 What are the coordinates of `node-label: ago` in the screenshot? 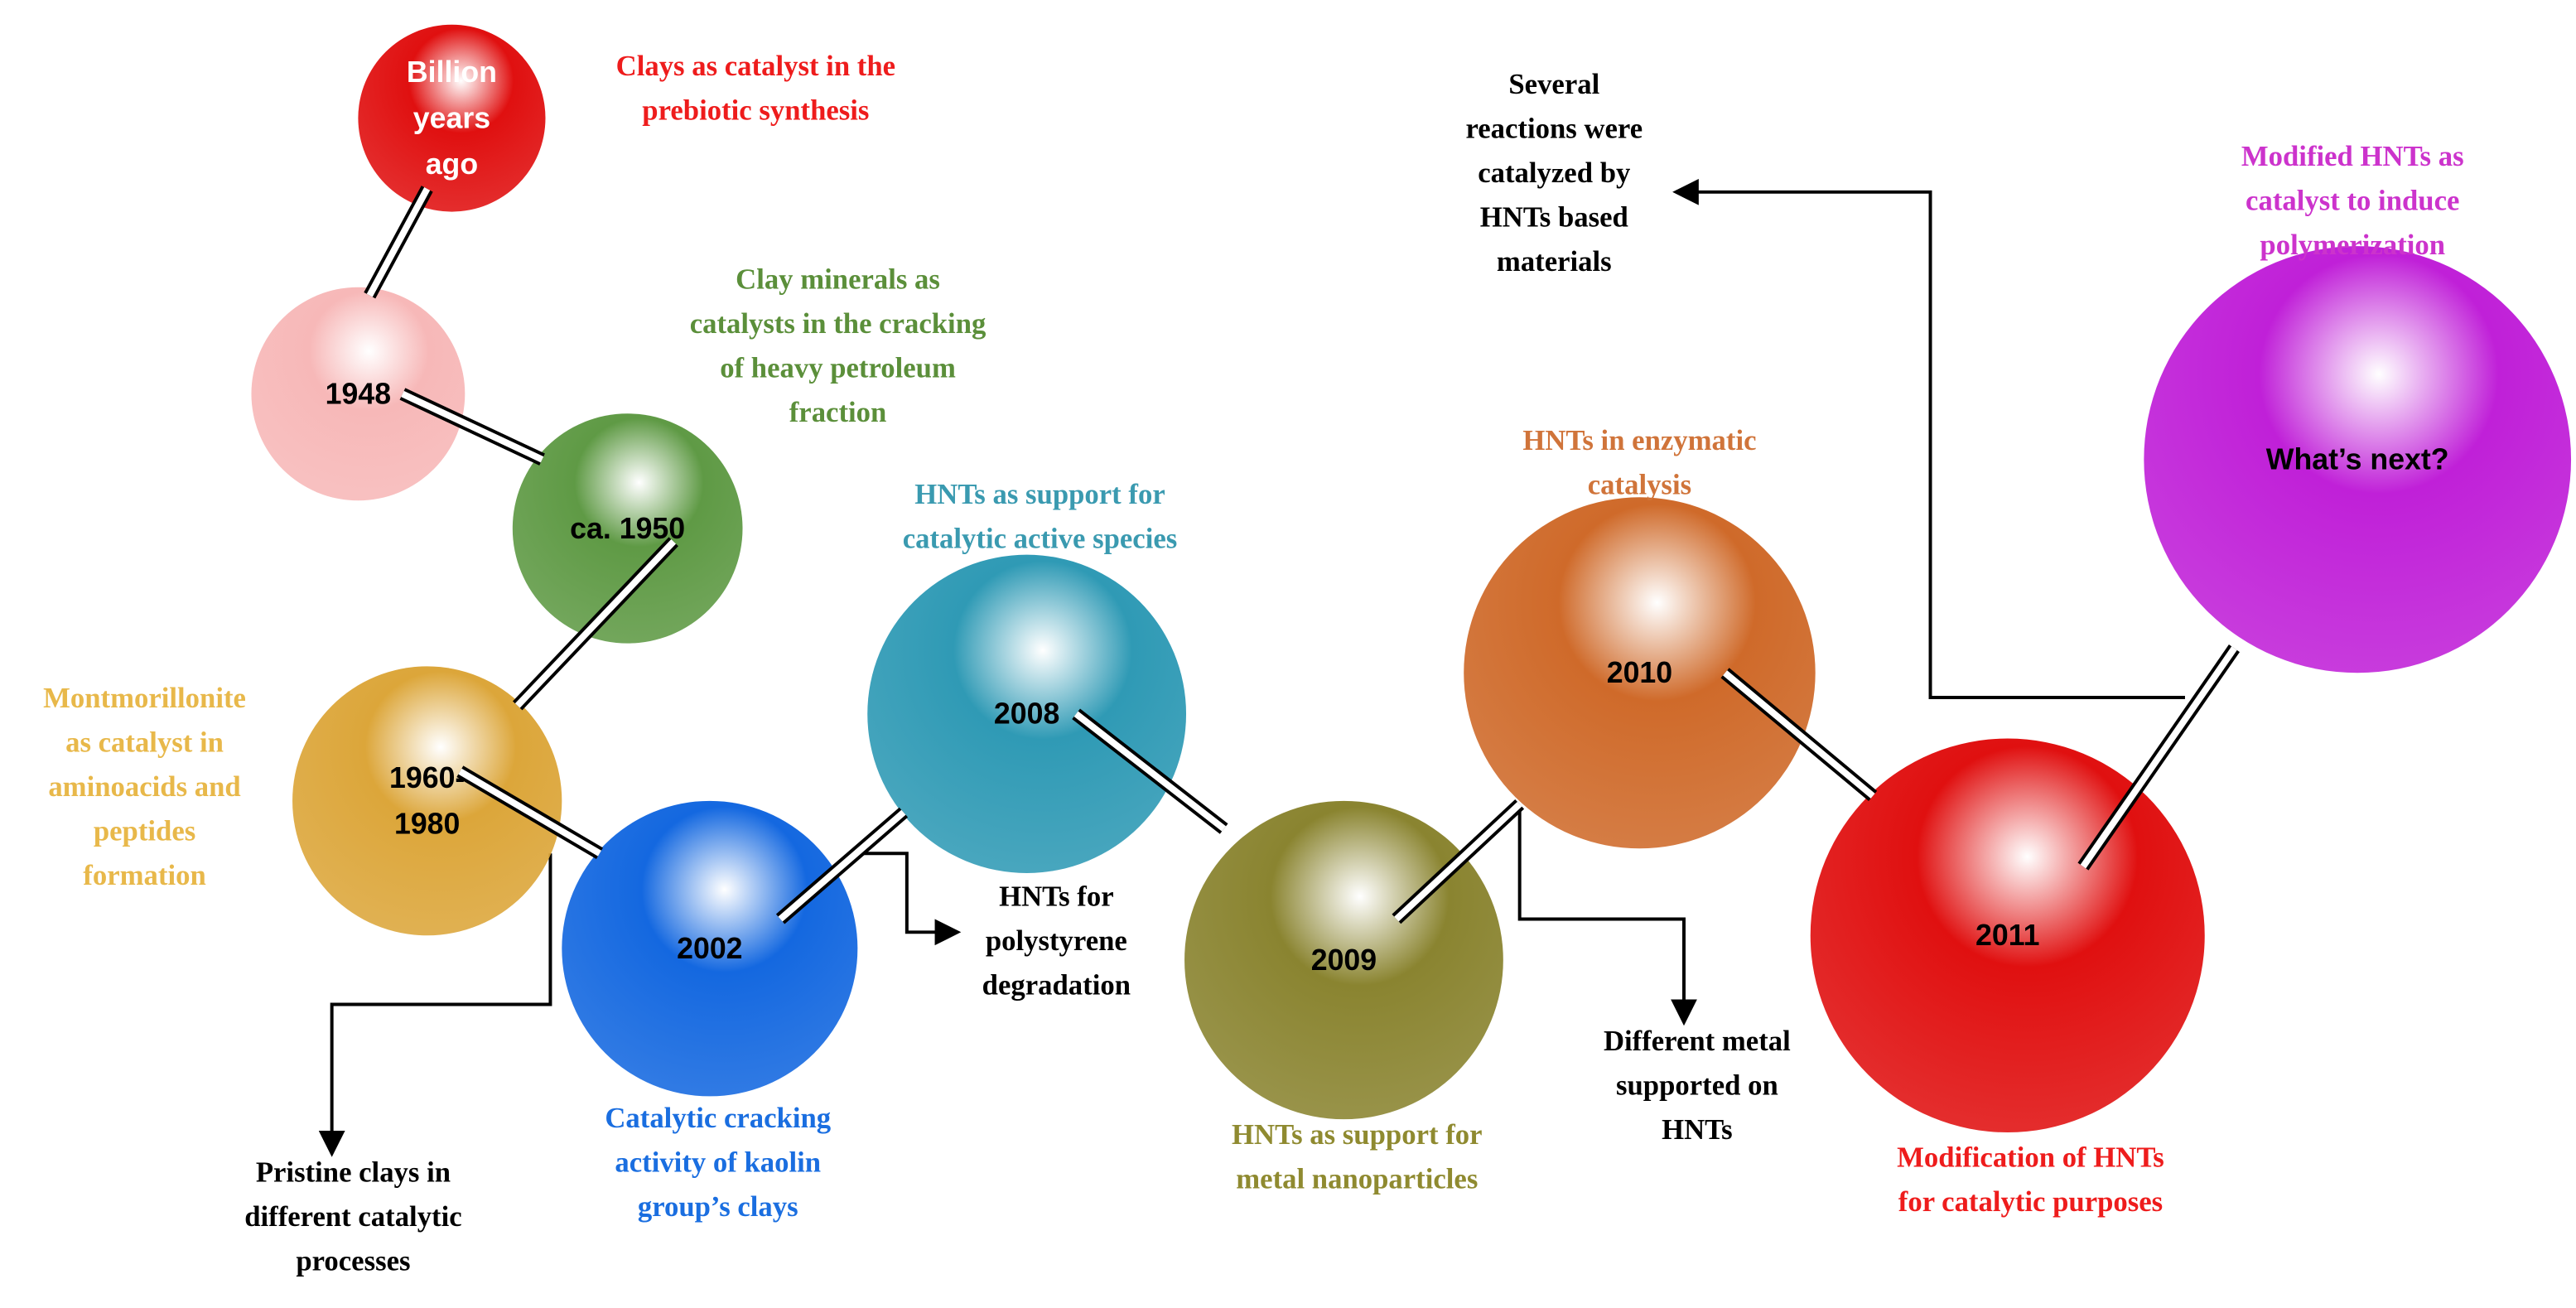 It's located at (452, 164).